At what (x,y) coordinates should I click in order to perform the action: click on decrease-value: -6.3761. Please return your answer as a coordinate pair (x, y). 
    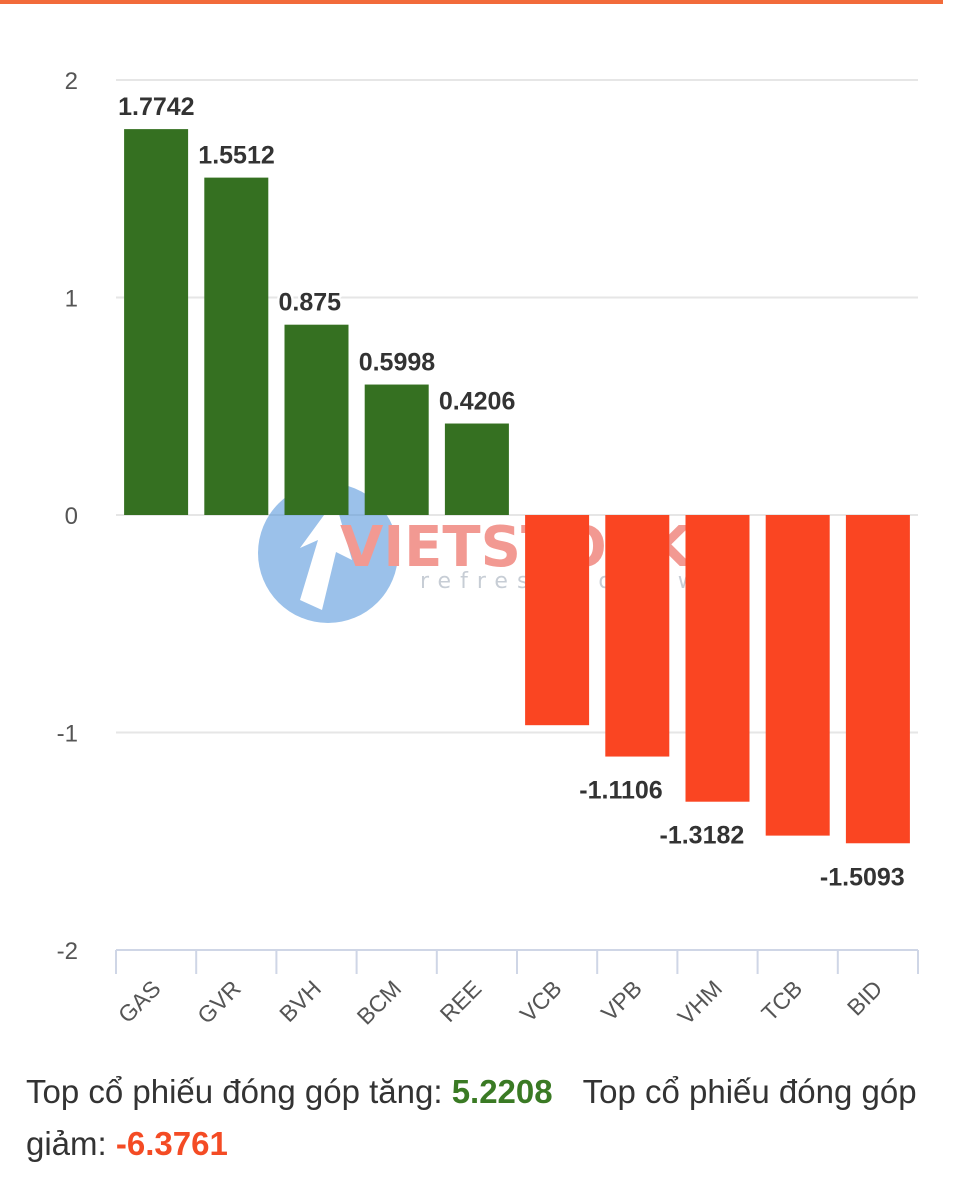
    Looking at the image, I should click on (171, 1143).